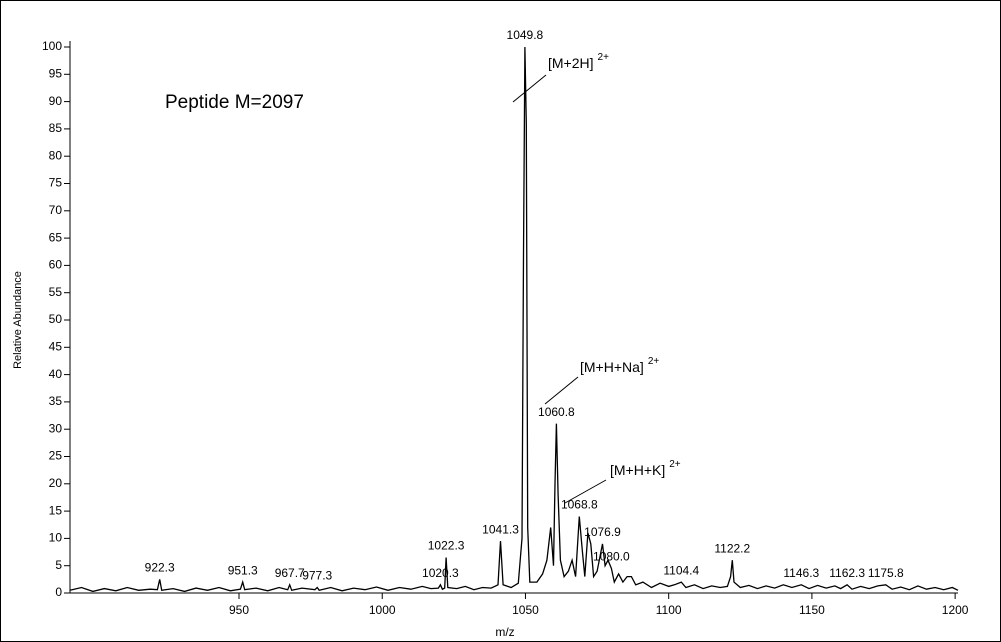 This screenshot has width=1001, height=642. I want to click on y-tick-label: 10, so click(56, 538).